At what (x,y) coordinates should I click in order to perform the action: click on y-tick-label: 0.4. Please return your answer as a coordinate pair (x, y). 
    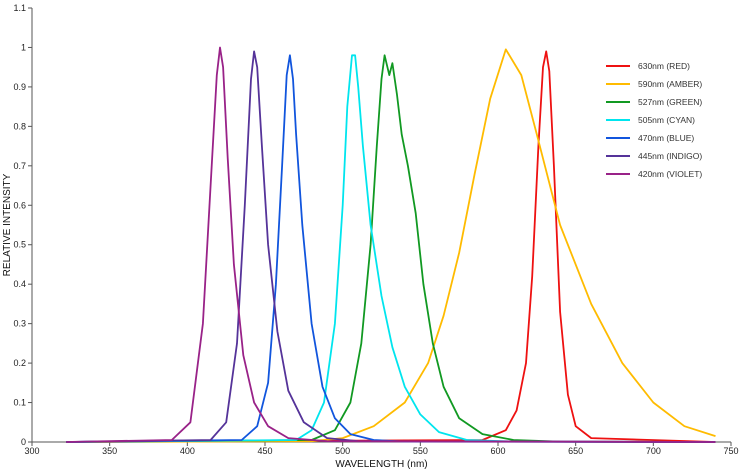
    Looking at the image, I should click on (19, 284).